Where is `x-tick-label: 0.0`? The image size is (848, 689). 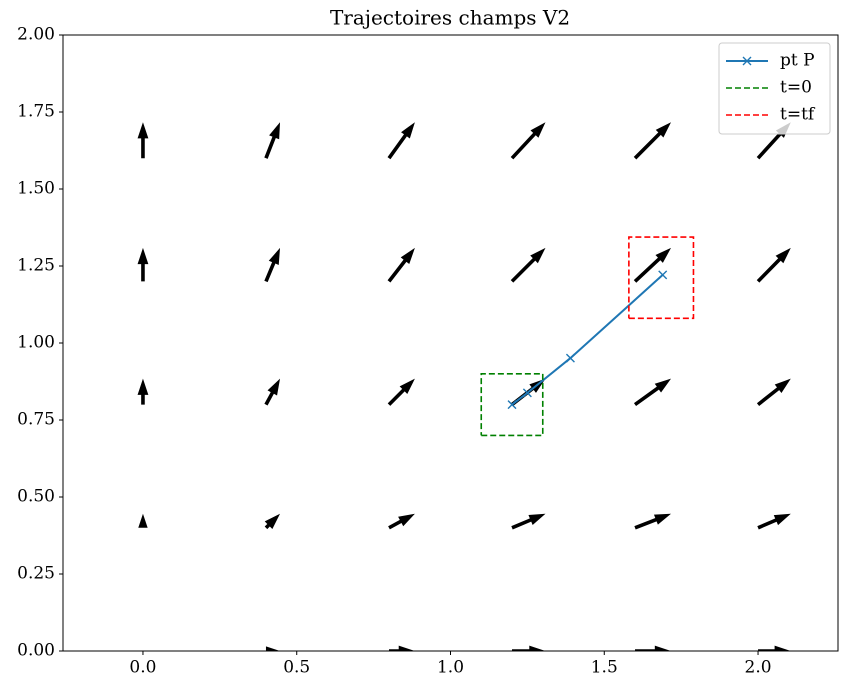 x-tick-label: 0.0 is located at coordinates (142, 668).